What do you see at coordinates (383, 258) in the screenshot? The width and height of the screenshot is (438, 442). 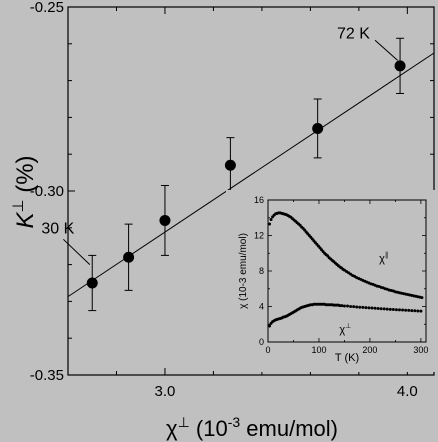 I see `inset-series-label: χ∥` at bounding box center [383, 258].